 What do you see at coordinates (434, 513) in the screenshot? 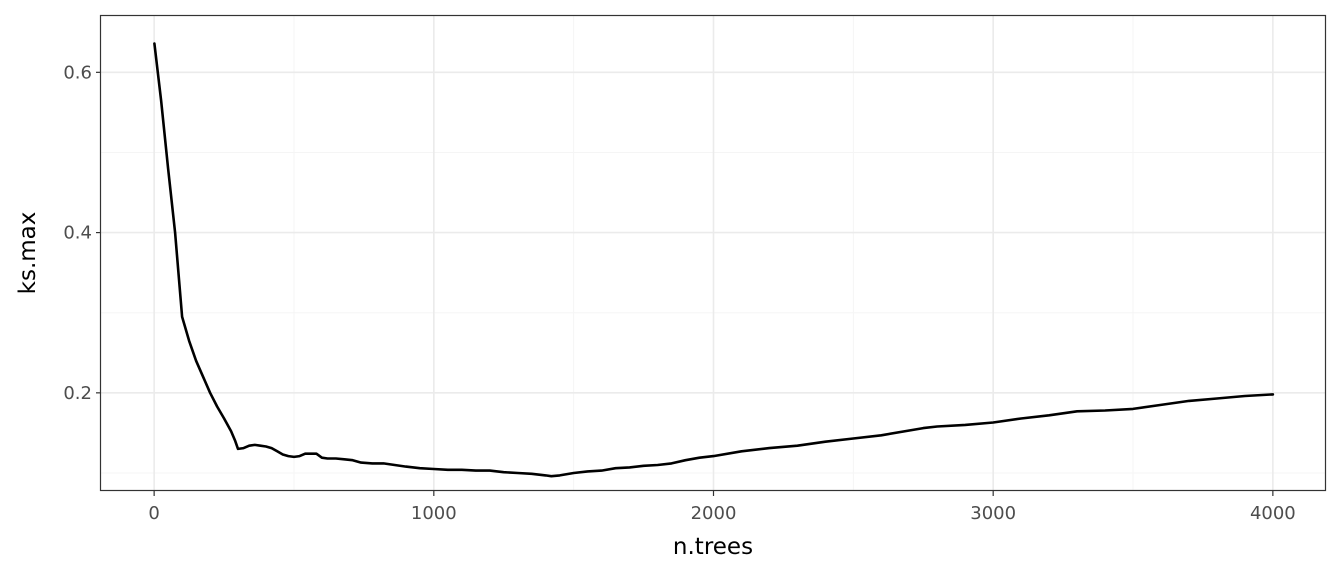
I see `x-tick-label: 1000` at bounding box center [434, 513].